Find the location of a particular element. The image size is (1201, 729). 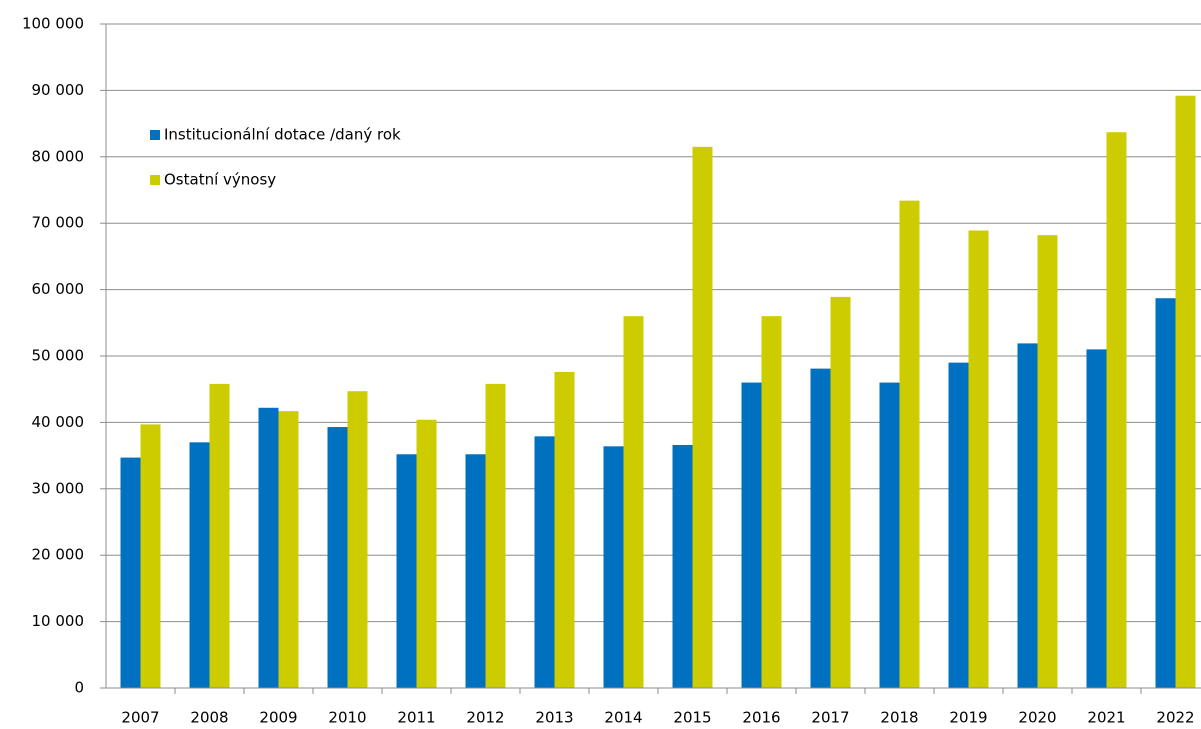

y-tick-label: 60 000 is located at coordinates (58, 289).